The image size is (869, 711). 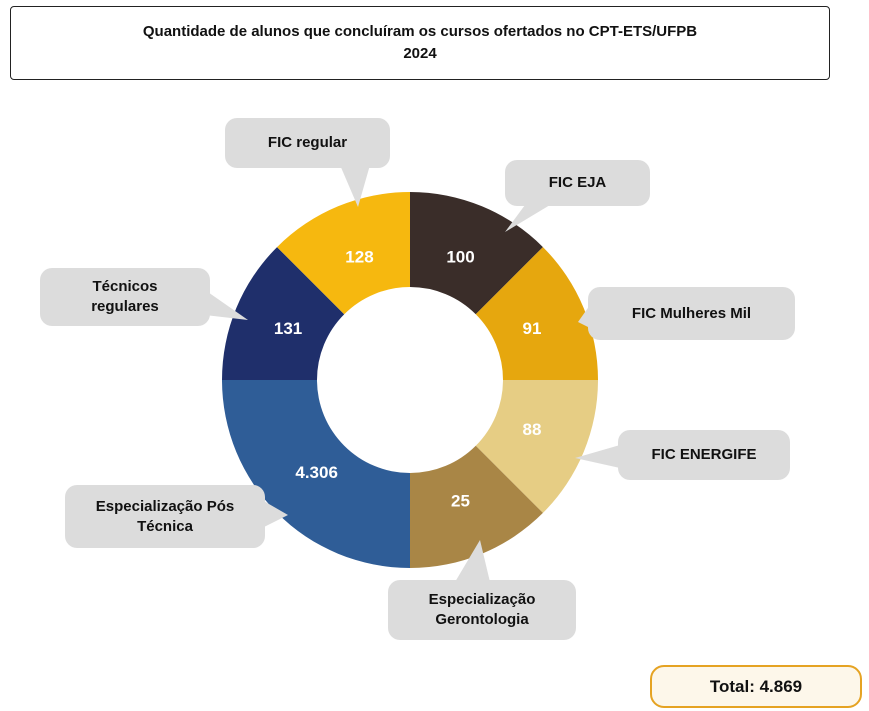 What do you see at coordinates (288, 328) in the screenshot?
I see `value-label: 131` at bounding box center [288, 328].